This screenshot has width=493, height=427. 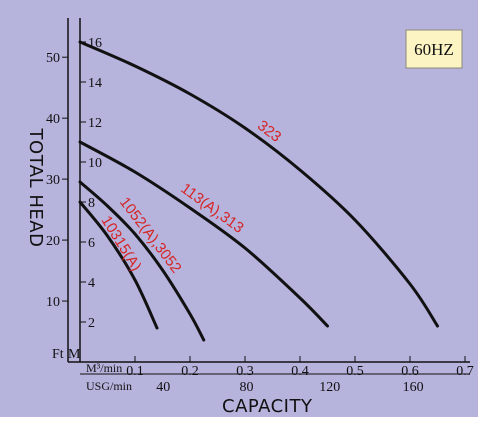 What do you see at coordinates (53, 119) in the screenshot?
I see `y-tick-label-ft: 40` at bounding box center [53, 119].